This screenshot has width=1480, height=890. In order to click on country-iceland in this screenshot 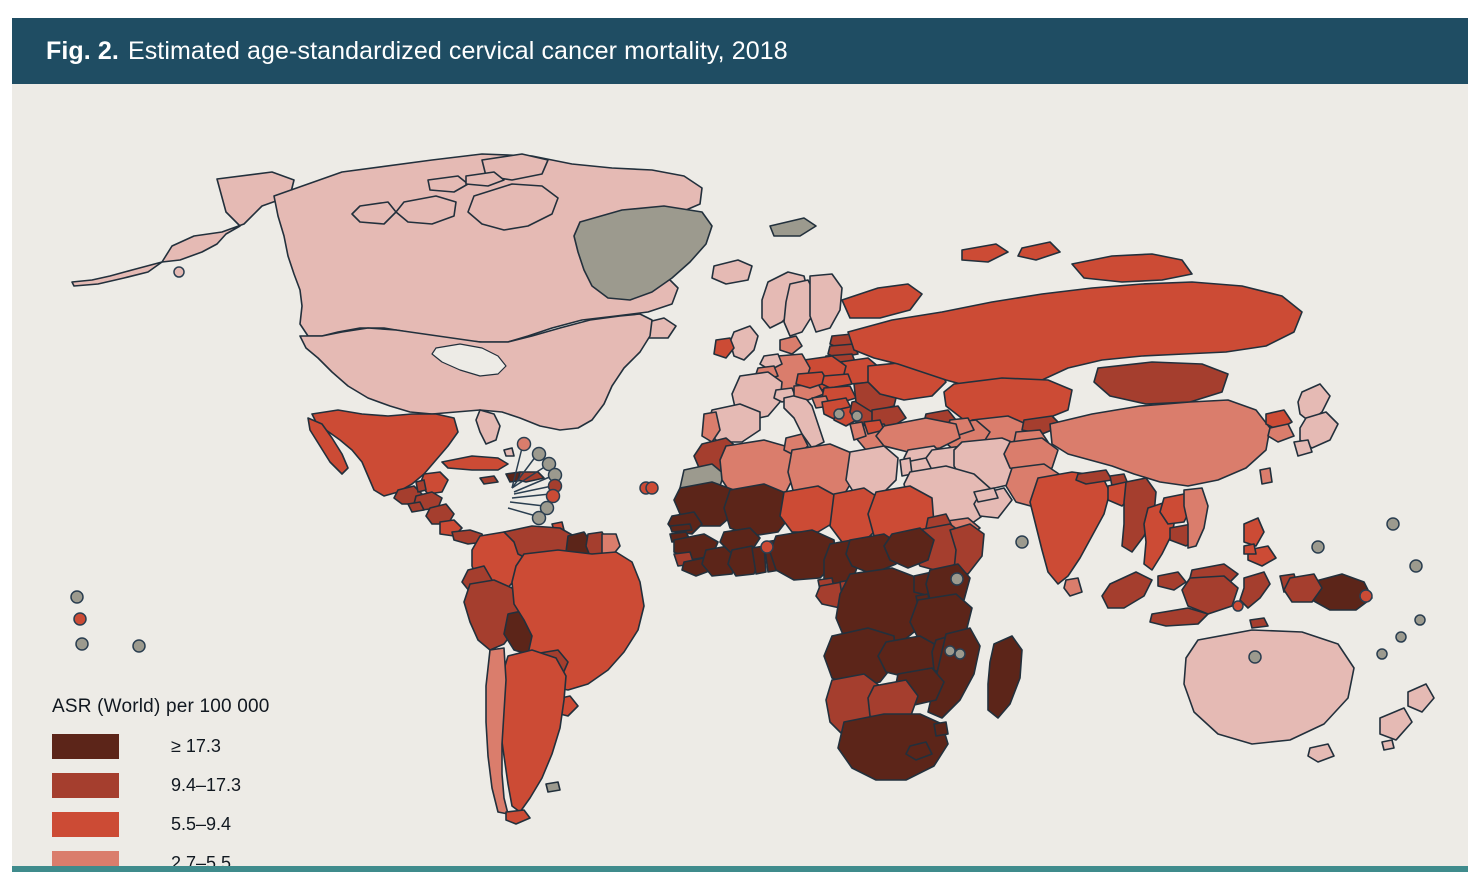, I will do `click(732, 272)`.